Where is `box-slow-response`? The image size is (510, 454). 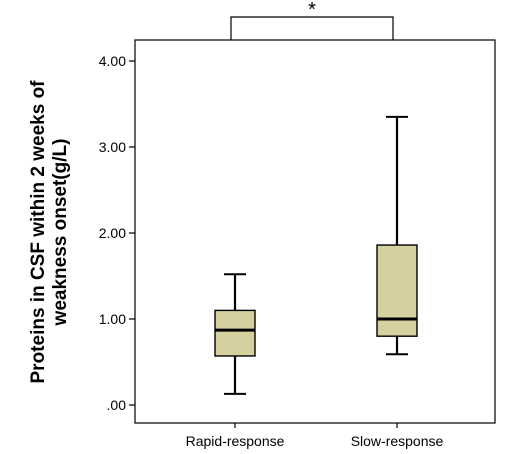 box-slow-response is located at coordinates (397, 235).